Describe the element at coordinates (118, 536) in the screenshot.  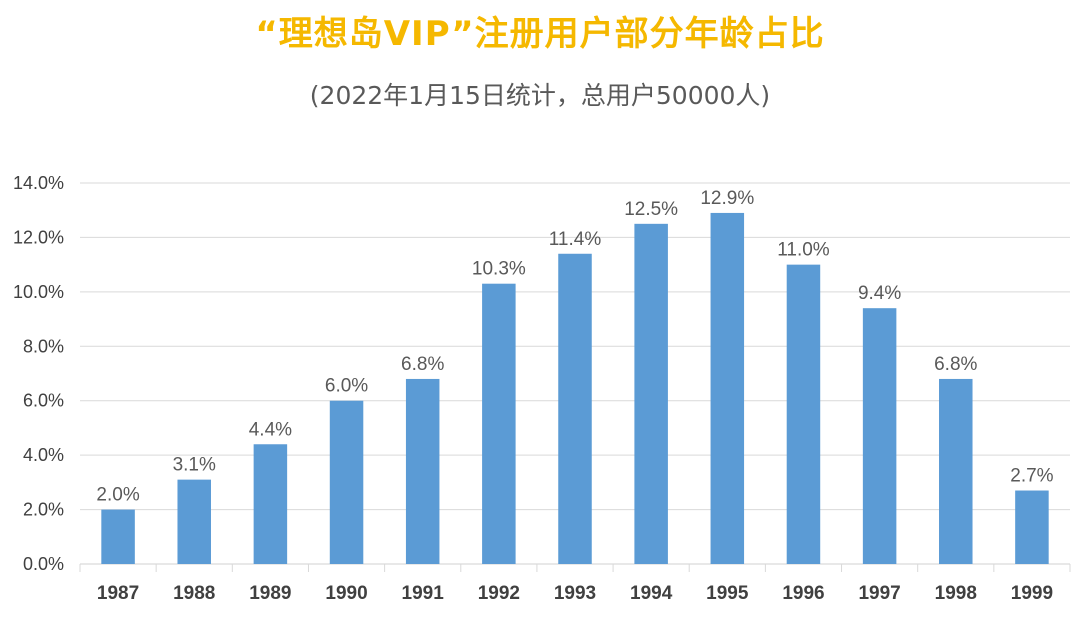
I see `bar-1987` at that location.